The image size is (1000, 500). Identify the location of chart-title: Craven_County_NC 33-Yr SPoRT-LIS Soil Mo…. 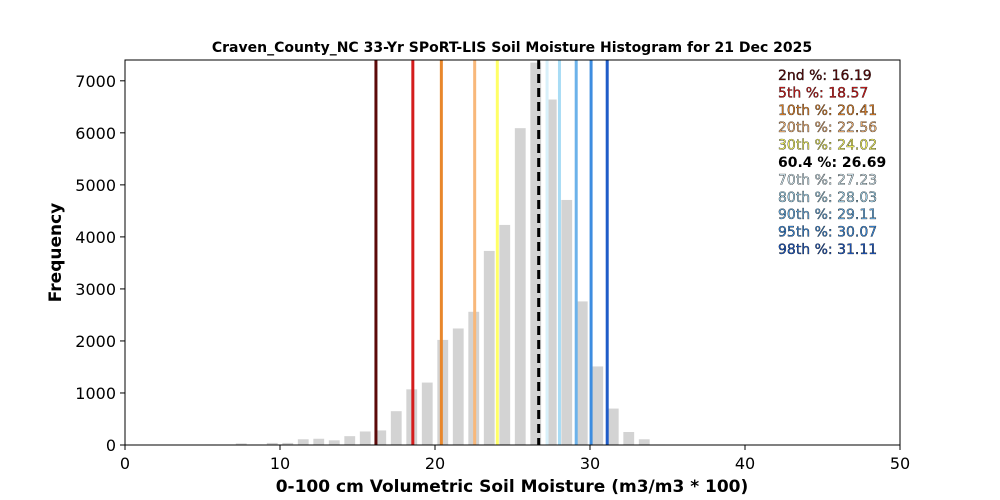
(512, 48).